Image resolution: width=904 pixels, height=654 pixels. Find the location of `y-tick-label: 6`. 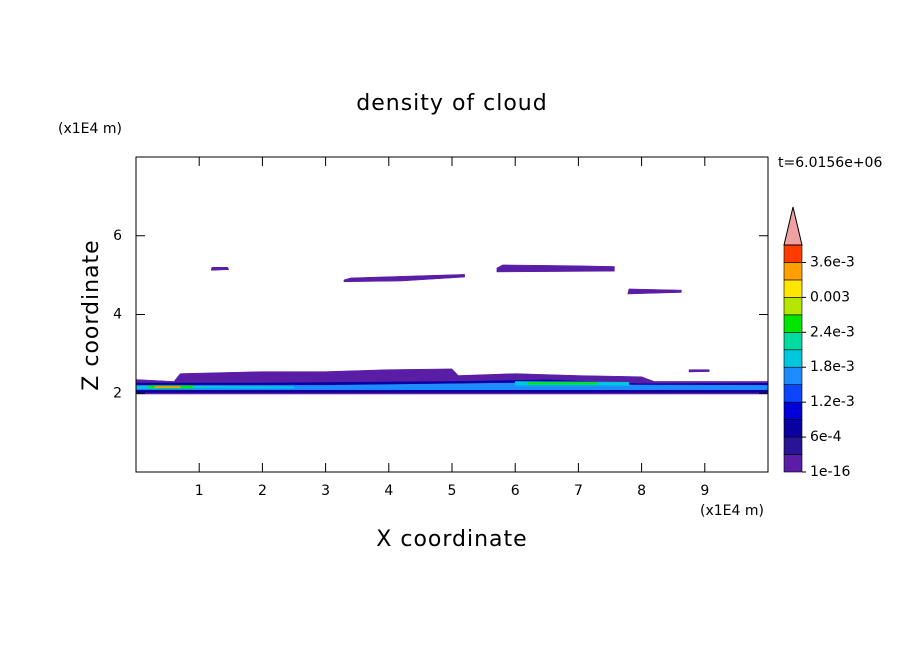

y-tick-label: 6 is located at coordinates (117, 236).